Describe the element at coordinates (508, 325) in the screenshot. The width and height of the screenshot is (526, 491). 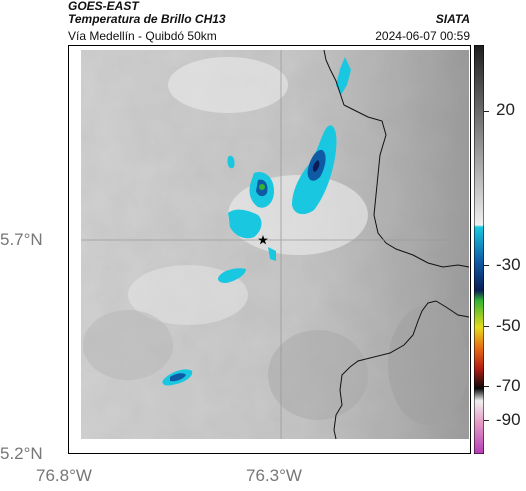
I see `colorbar-tick-label: -50` at that location.